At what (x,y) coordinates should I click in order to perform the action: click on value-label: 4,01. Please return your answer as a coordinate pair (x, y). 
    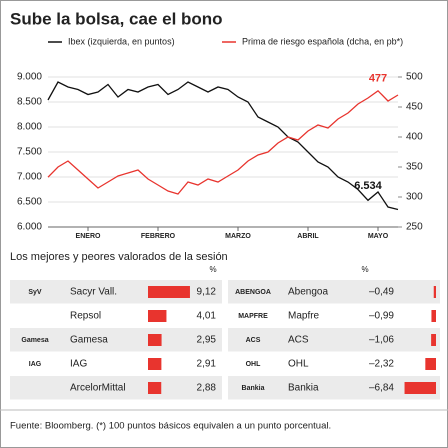
    Looking at the image, I should click on (207, 316).